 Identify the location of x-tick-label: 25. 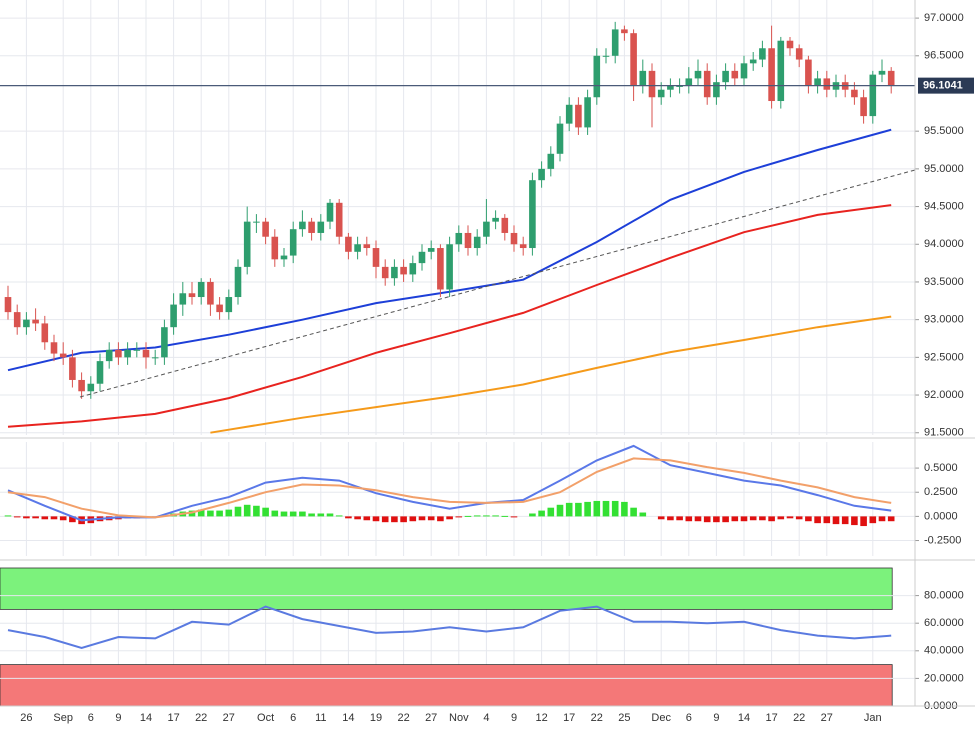
(624, 718).